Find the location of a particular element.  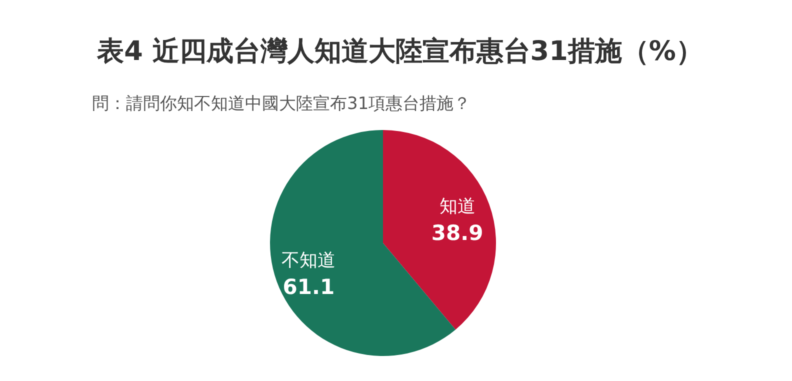

chart-title: 表4 近四成台灣人知道大陸宣布惠台31措施（%） is located at coordinates (399, 51).